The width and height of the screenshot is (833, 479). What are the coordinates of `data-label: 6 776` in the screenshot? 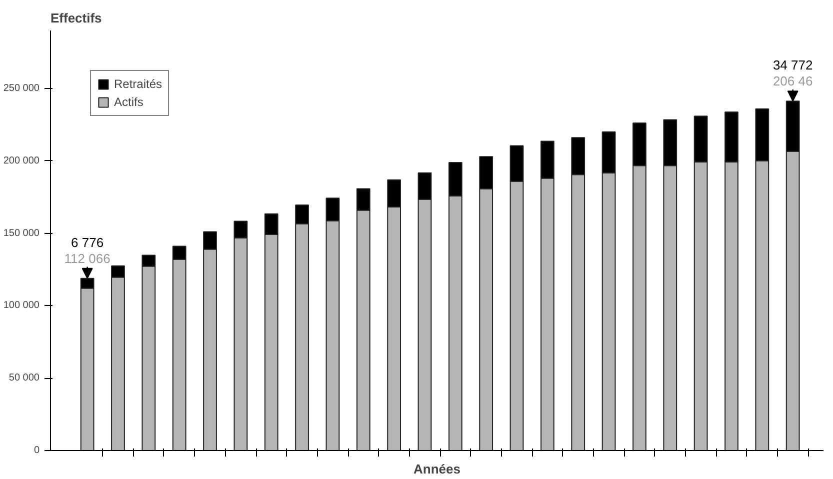 It's located at (87, 242).